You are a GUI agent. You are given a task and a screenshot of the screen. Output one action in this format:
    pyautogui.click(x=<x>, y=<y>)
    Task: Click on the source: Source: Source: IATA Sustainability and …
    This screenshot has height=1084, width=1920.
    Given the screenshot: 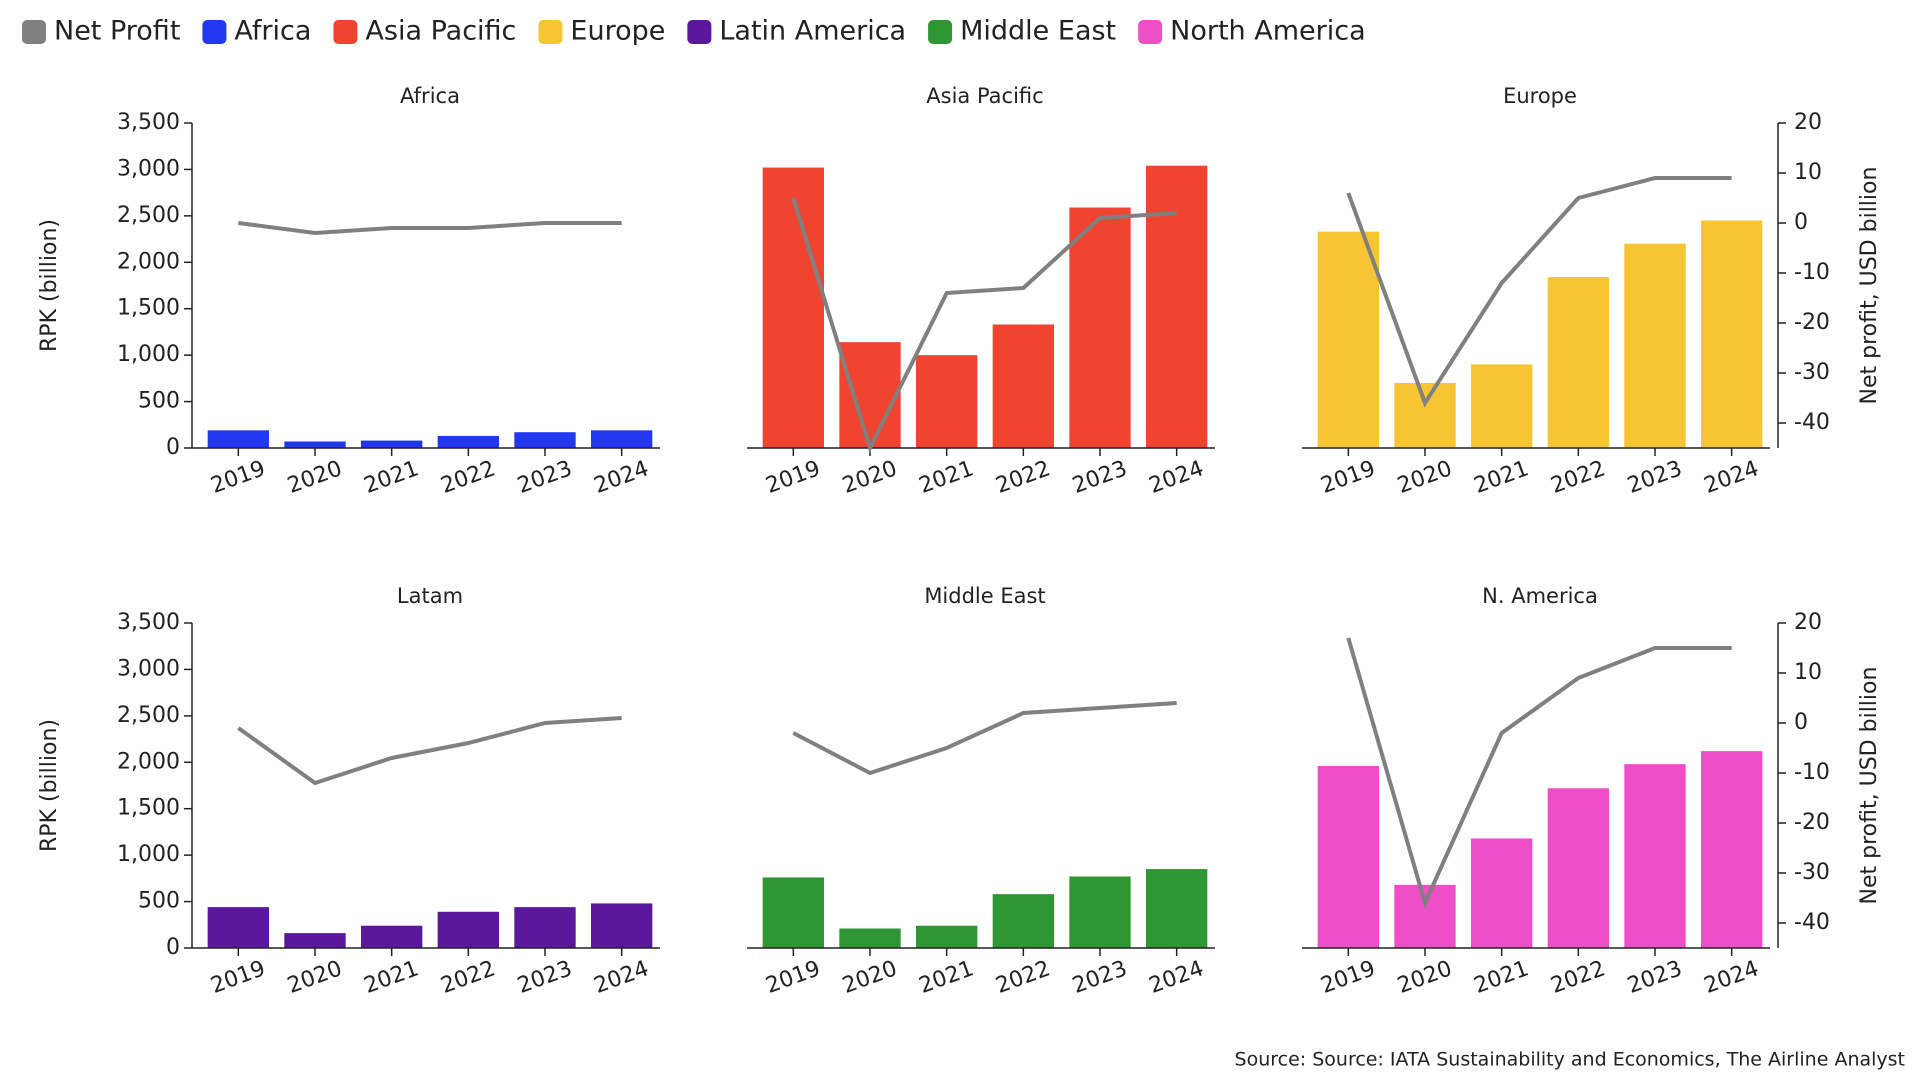 What is the action you would take?
    pyautogui.click(x=1570, y=1060)
    